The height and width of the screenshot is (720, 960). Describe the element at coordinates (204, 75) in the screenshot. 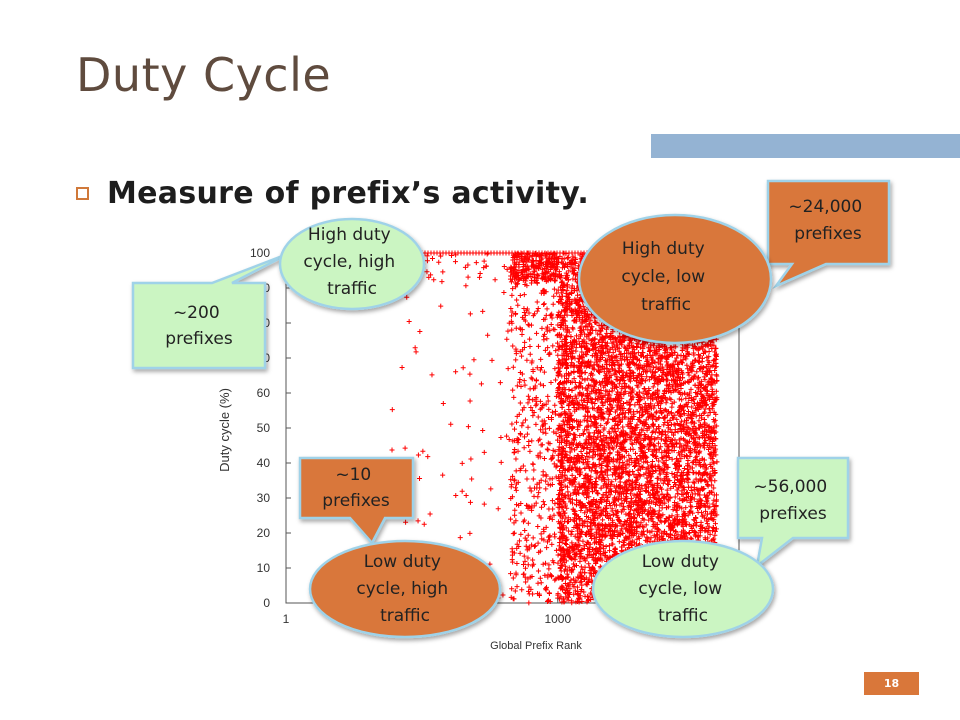

I see `slide-title: Duty Cycle` at that location.